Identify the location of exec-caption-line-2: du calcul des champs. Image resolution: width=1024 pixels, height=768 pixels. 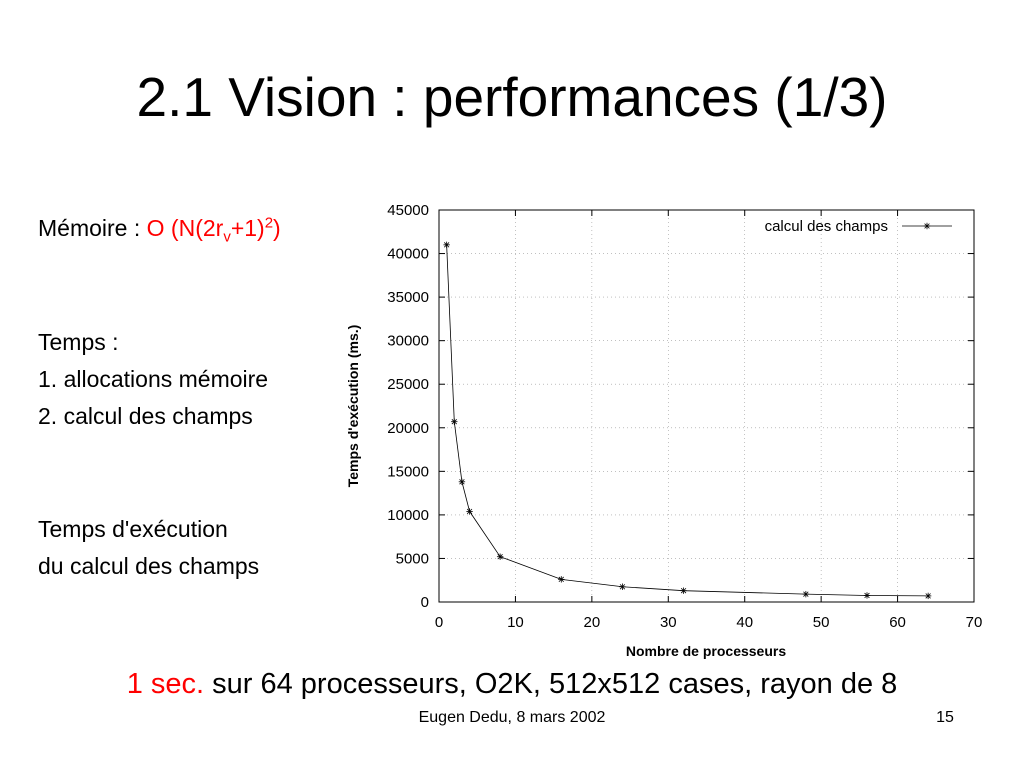
(149, 566).